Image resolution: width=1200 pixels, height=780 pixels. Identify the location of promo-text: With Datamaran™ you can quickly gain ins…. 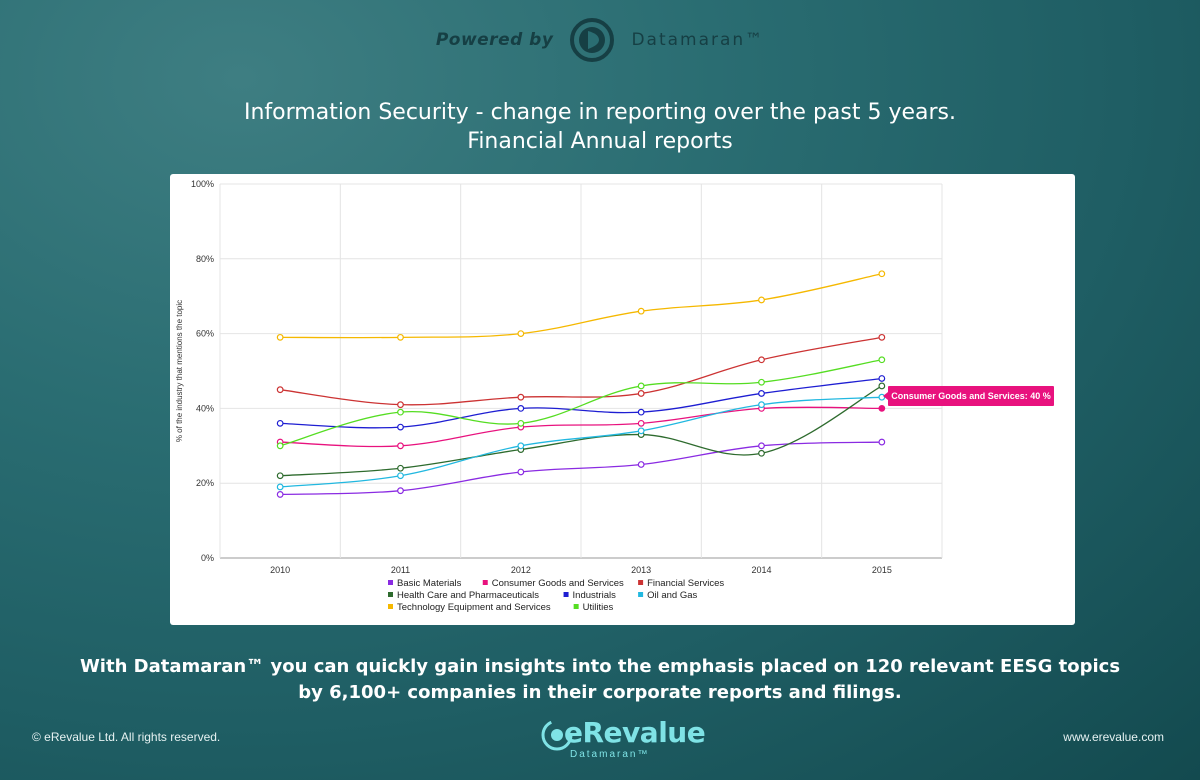
(600, 680).